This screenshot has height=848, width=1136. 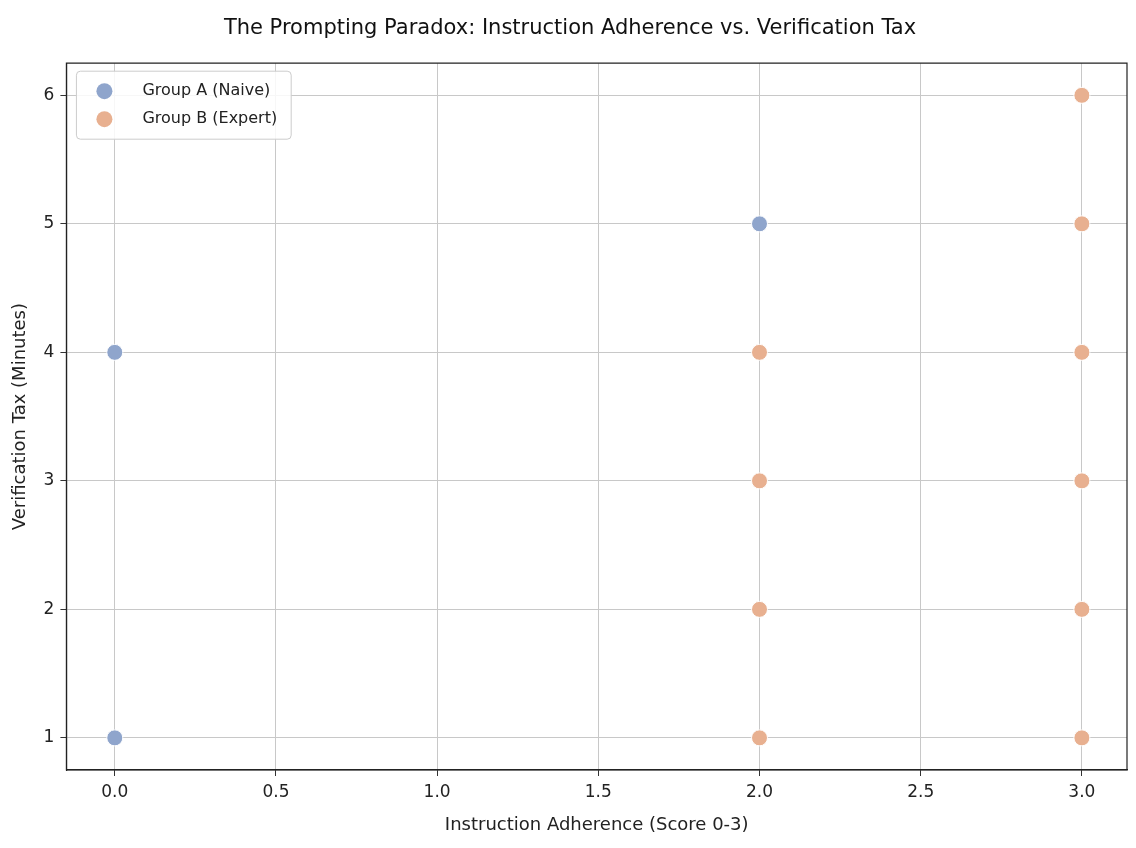 I want to click on y-tick-label: 2, so click(x=49, y=607).